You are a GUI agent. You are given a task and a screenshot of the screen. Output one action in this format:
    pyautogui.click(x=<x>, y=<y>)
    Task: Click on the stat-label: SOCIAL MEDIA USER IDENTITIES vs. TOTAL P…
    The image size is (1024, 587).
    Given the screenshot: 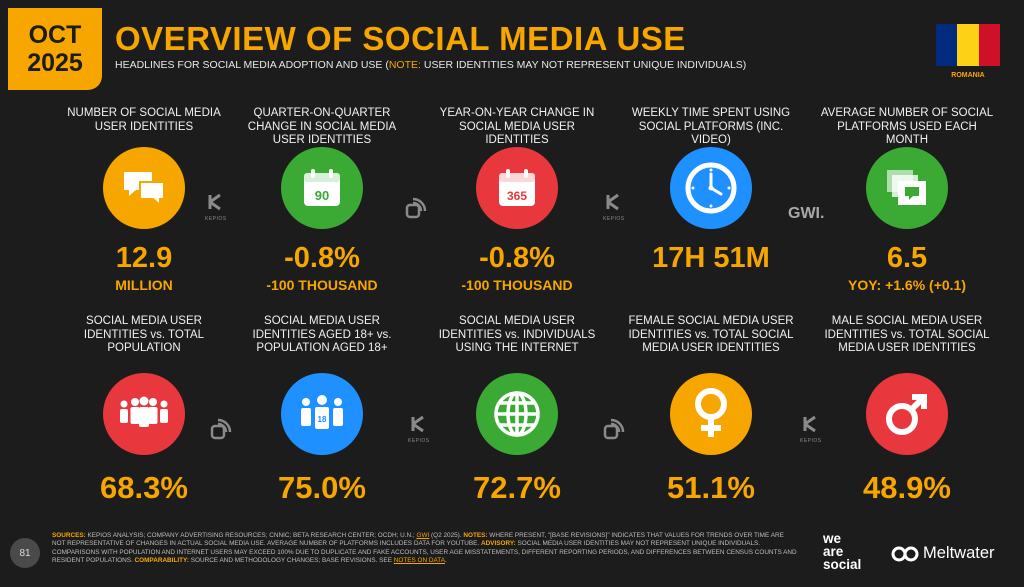 What is the action you would take?
    pyautogui.click(x=144, y=334)
    